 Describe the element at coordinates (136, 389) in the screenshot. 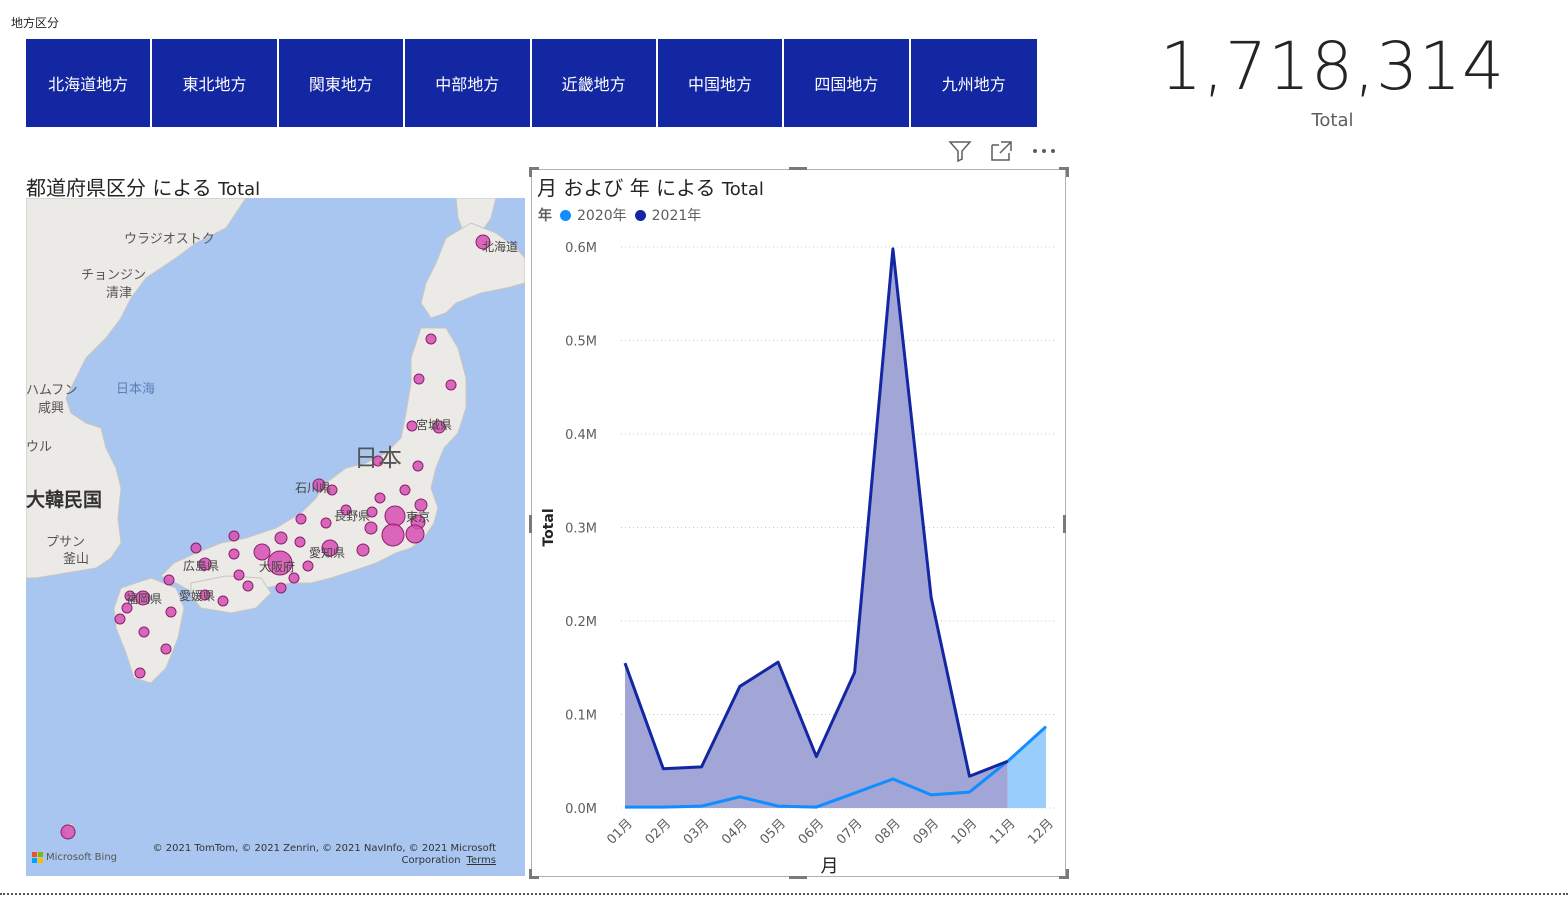

I see `map-label-sea-of-japan: 日本海` at that location.